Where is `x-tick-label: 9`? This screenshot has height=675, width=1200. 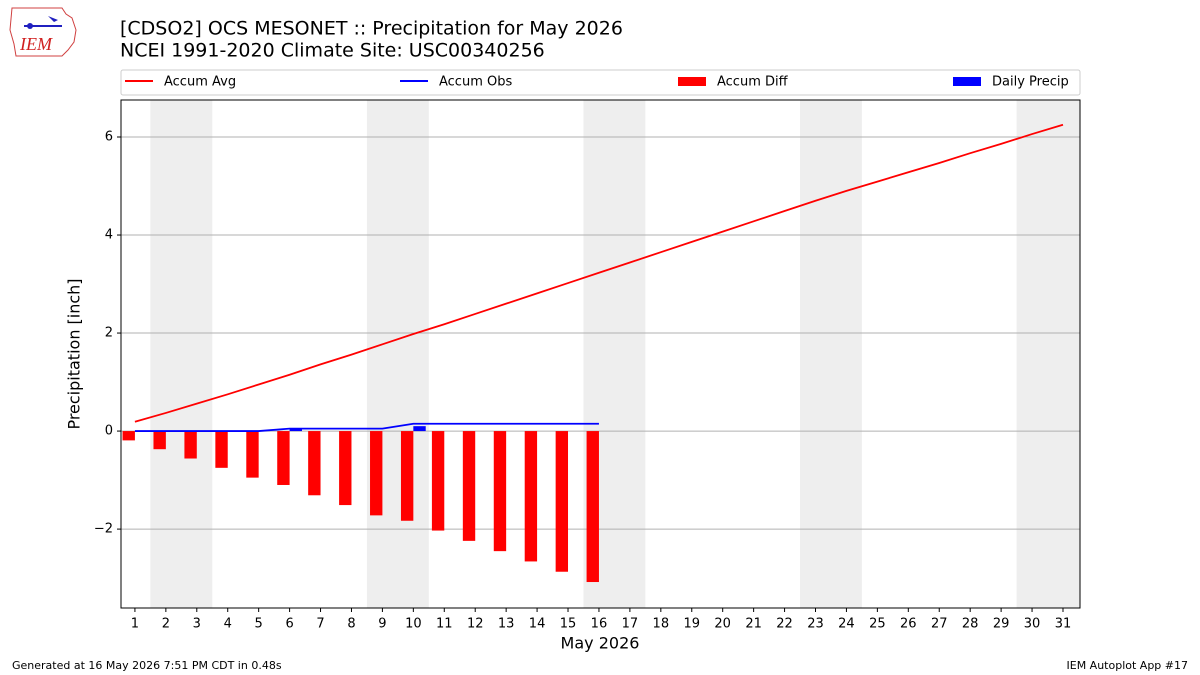 x-tick-label: 9 is located at coordinates (382, 624).